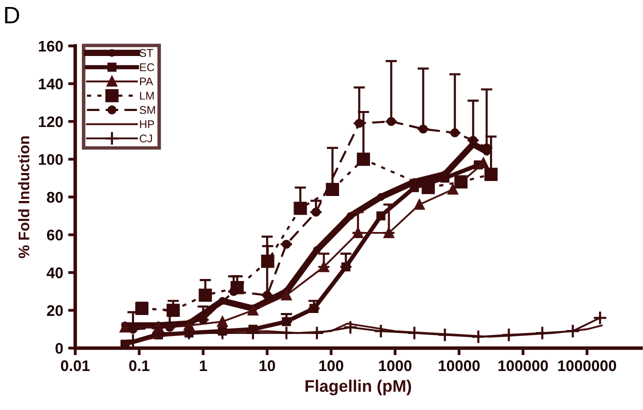 This screenshot has height=410, width=643. What do you see at coordinates (50, 46) in the screenshot?
I see `y-tick-label: 160` at bounding box center [50, 46].